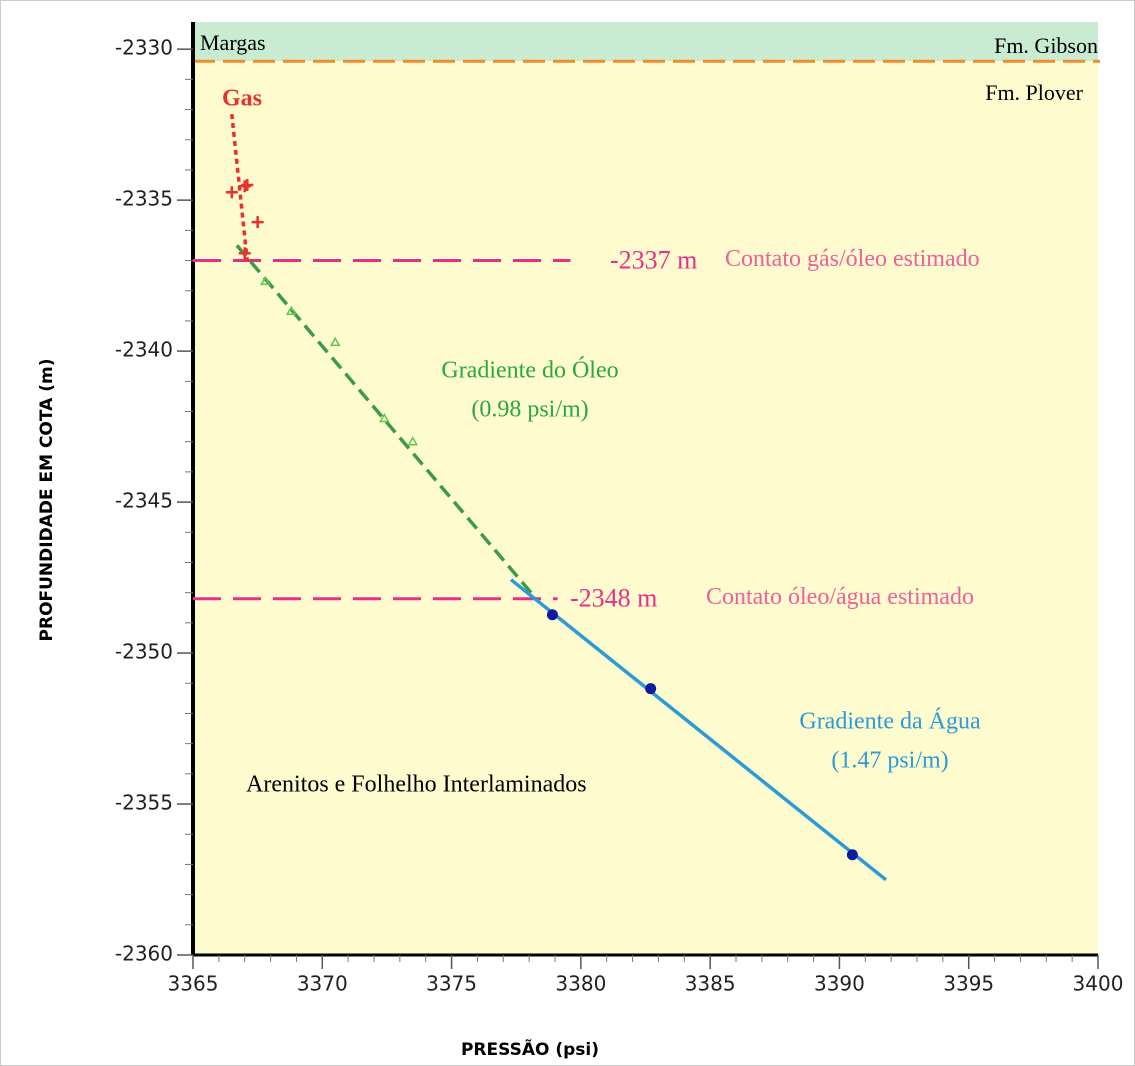 The height and width of the screenshot is (1066, 1135). Describe the element at coordinates (416, 785) in the screenshot. I see `zone-label: Arenitos e Folhelho Interlaminados` at that location.